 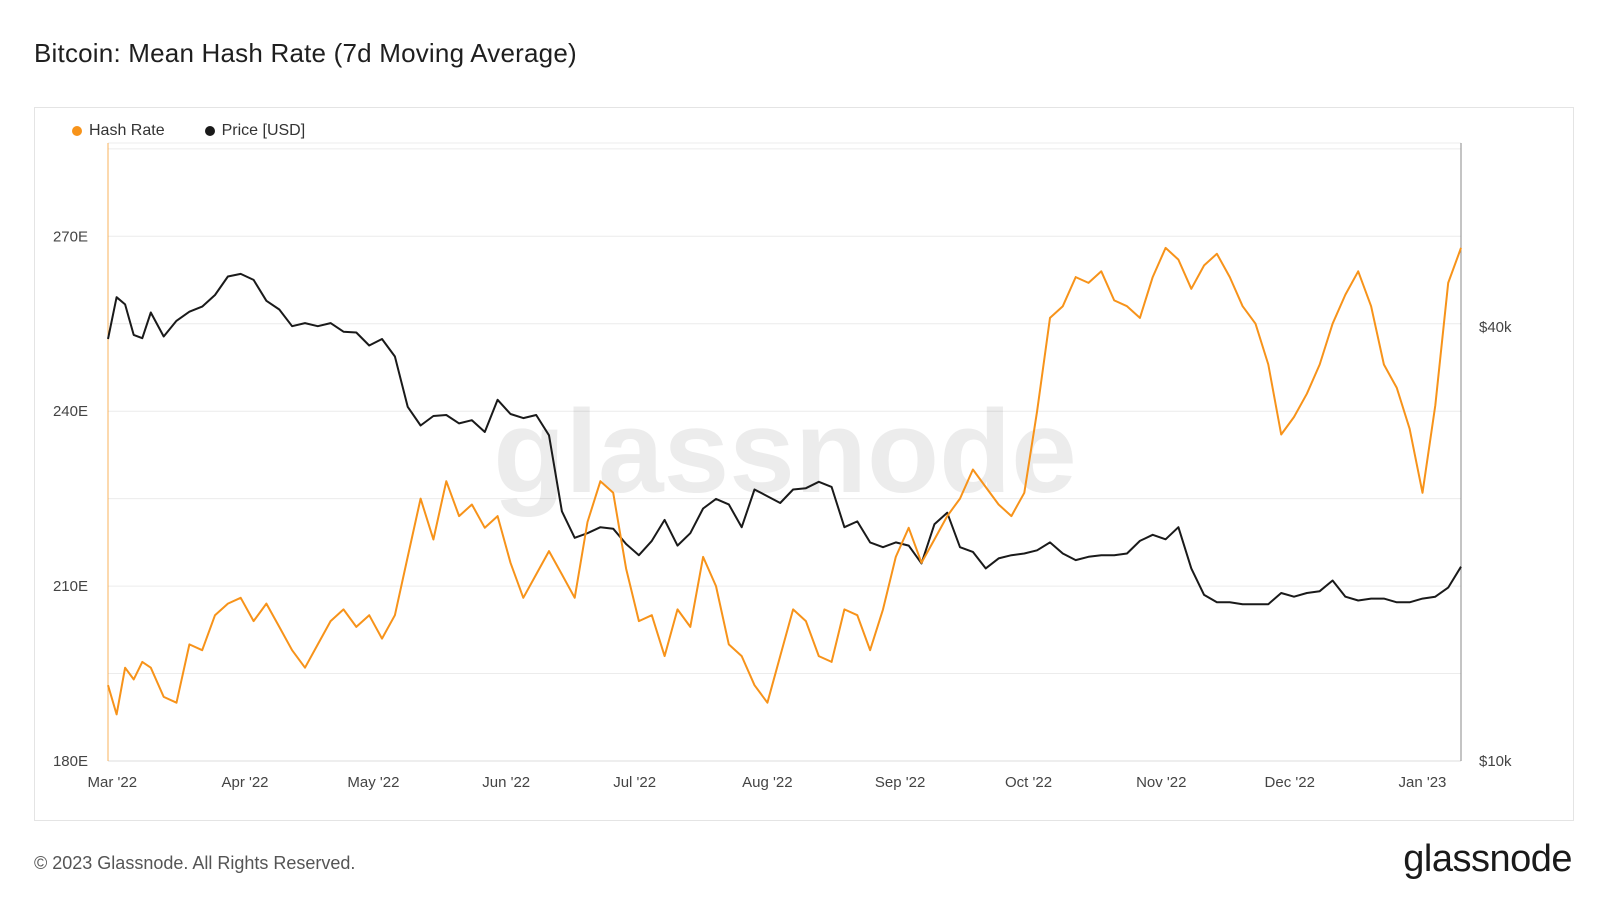 I want to click on y-left-tick-label: 210E, so click(x=70, y=586).